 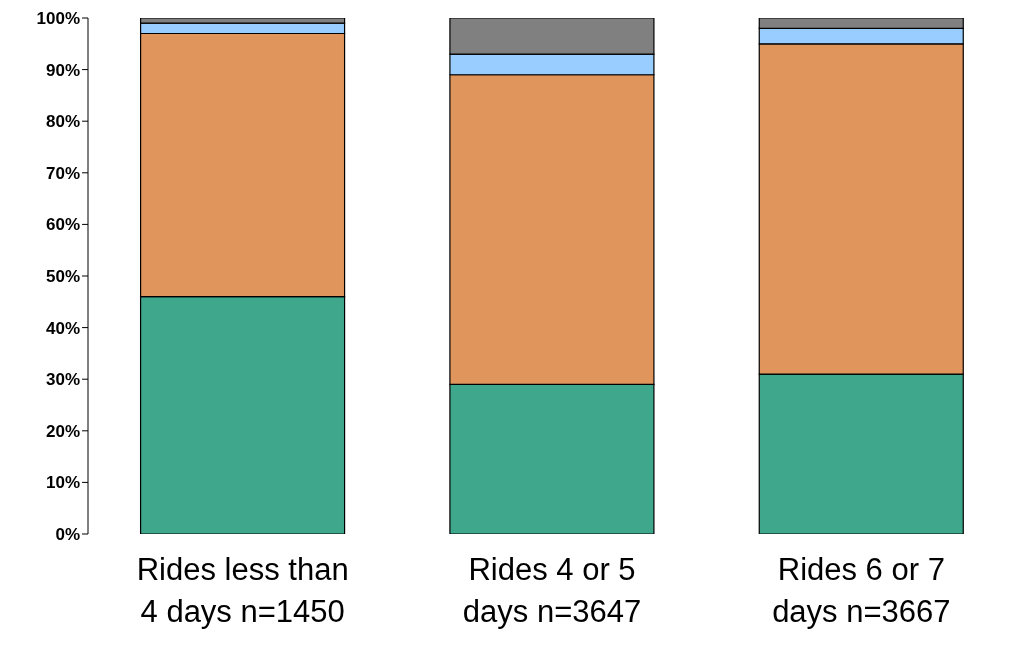 I want to click on y-tick-label: 90%, so click(x=62, y=70).